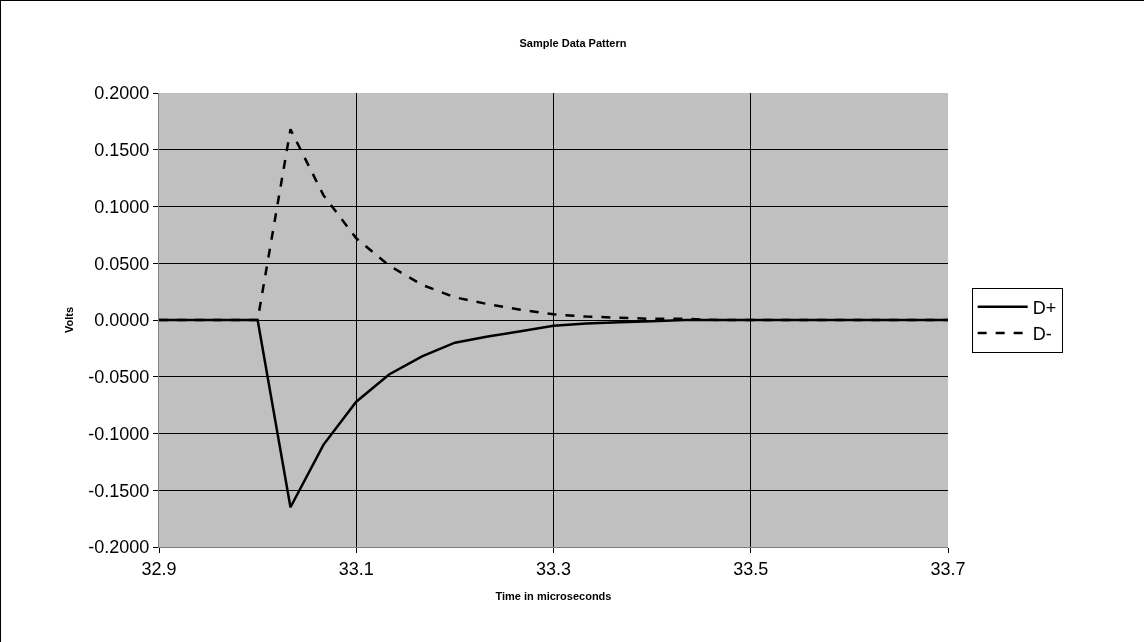 The width and height of the screenshot is (1144, 642). I want to click on y-axis-title: Volts, so click(68, 320).